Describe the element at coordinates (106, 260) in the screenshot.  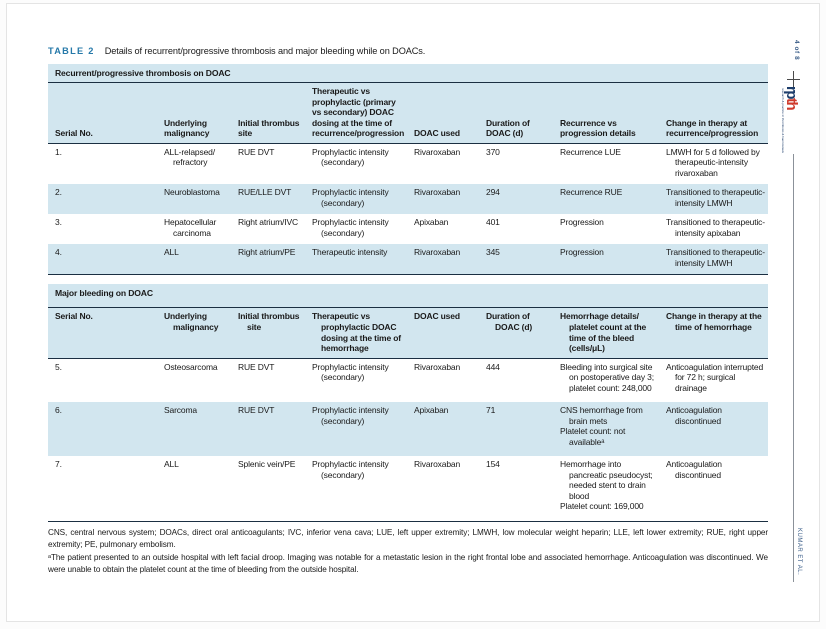
I see `table-cell: 4.` at that location.